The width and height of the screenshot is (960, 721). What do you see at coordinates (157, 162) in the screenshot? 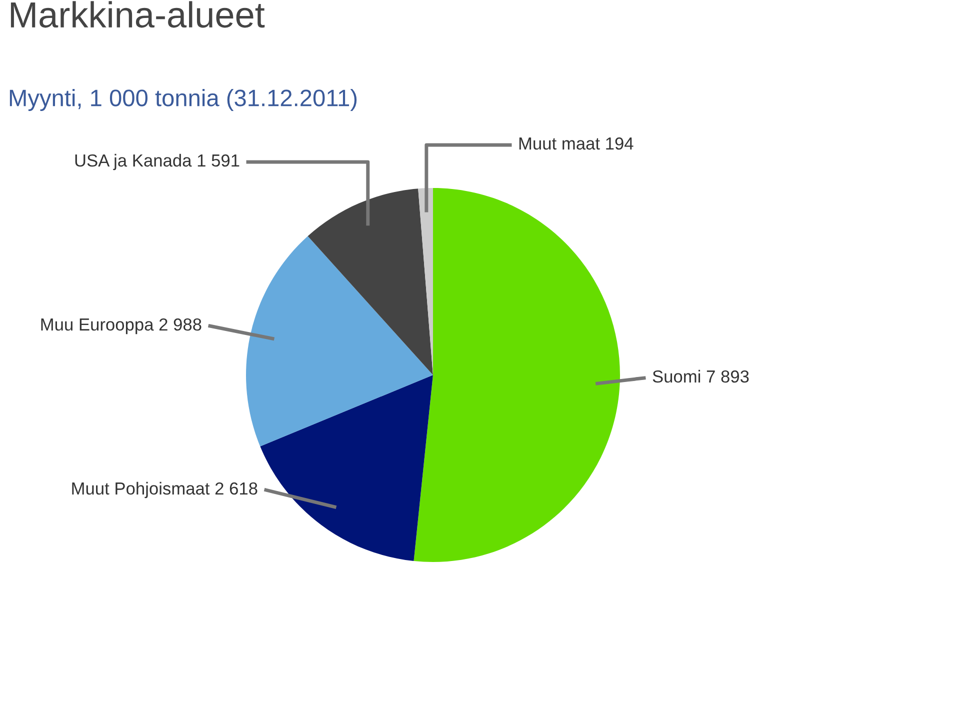
I see `slice-label: USA ja Kanada 1 591` at bounding box center [157, 162].